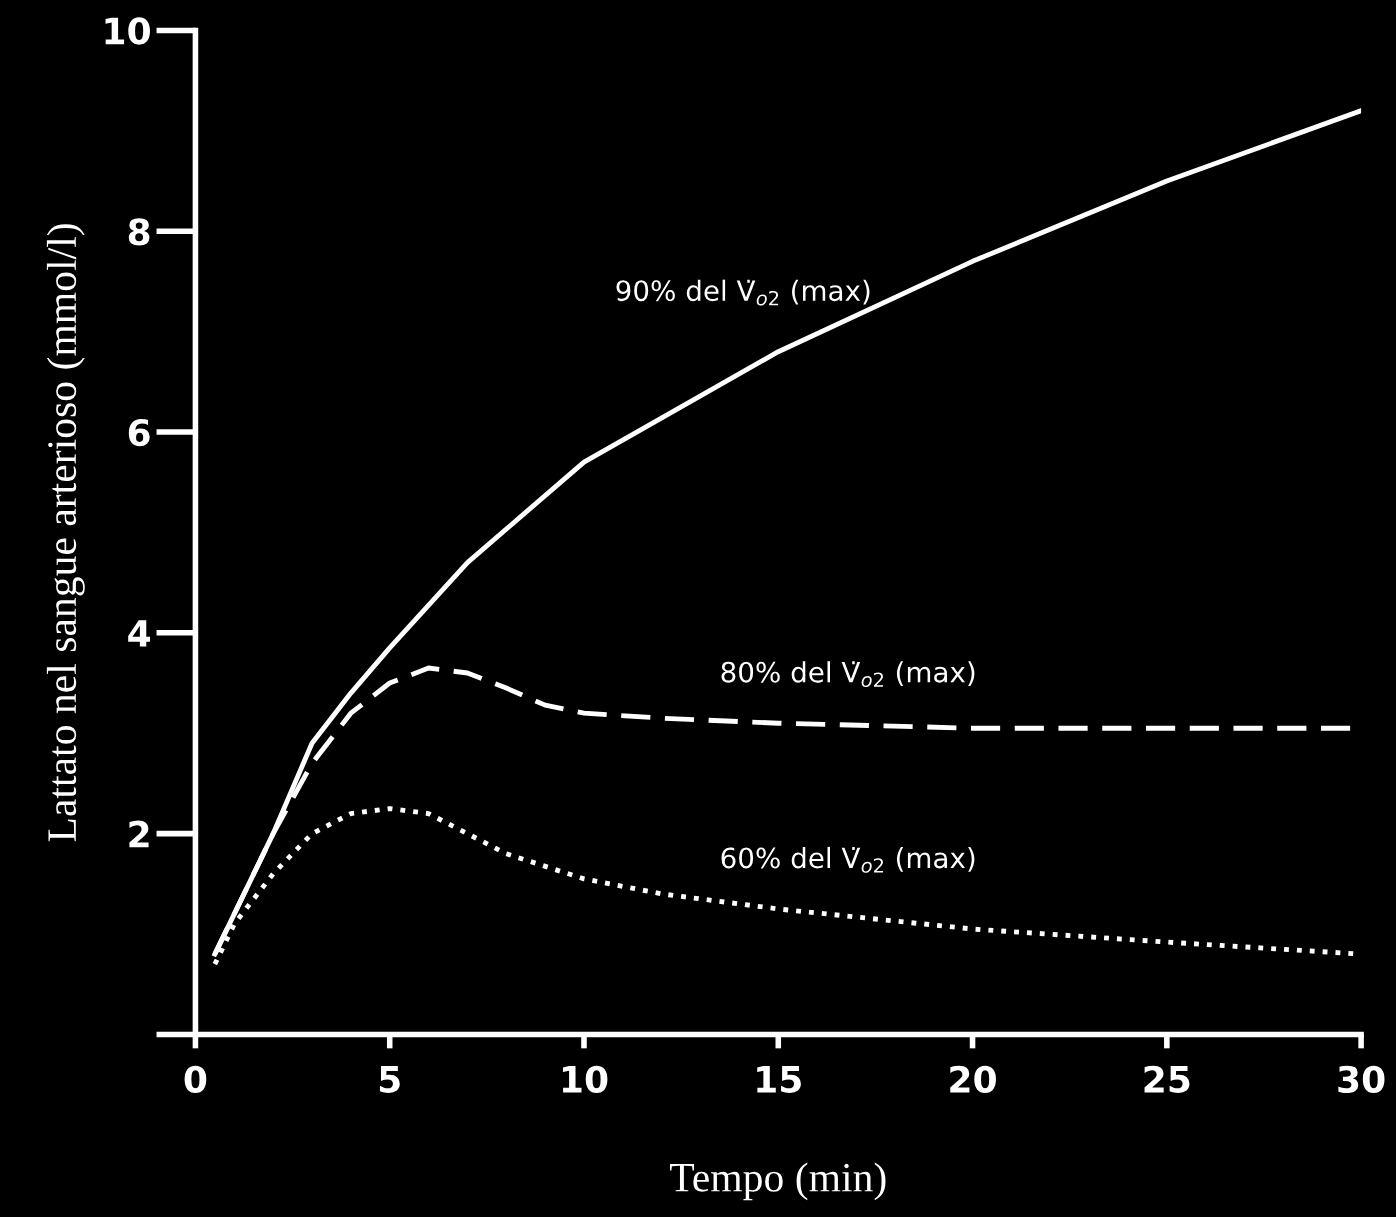  What do you see at coordinates (743, 292) in the screenshot?
I see `series-label: 90% del V̇$_{o2}$ (max)` at bounding box center [743, 292].